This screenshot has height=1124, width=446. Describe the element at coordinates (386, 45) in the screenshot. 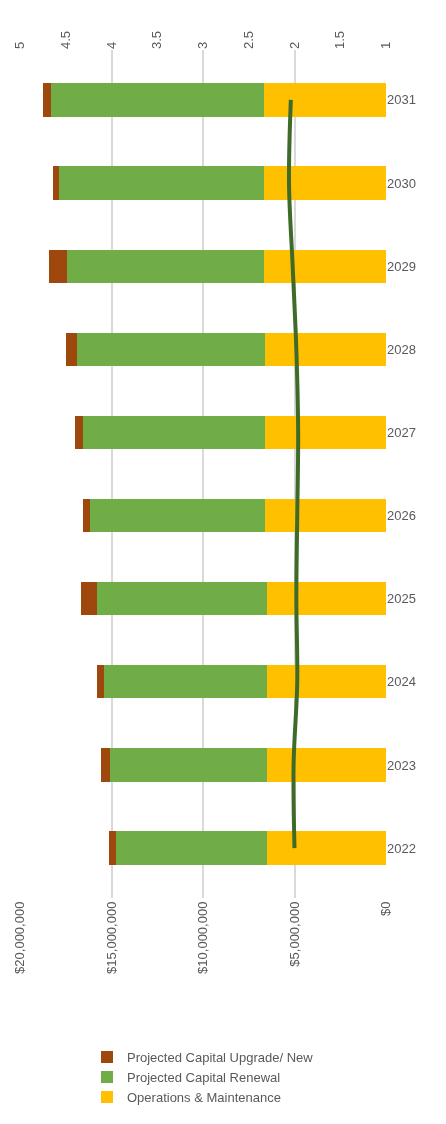

I see `x2-tick-label: 1` at that location.